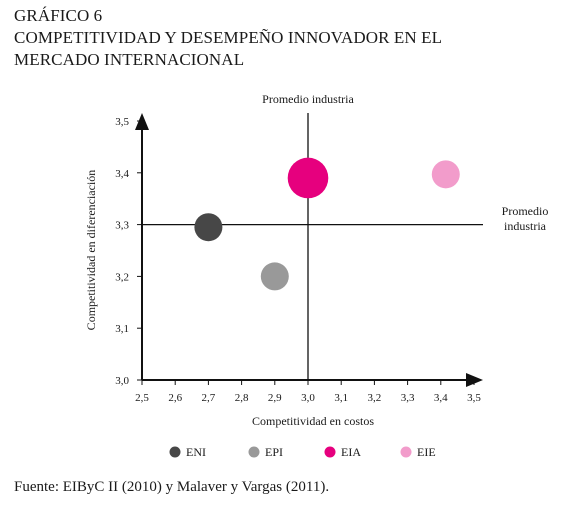 This screenshot has height=512, width=575. What do you see at coordinates (196, 452) in the screenshot?
I see `legend-label-eni: ENI` at bounding box center [196, 452].